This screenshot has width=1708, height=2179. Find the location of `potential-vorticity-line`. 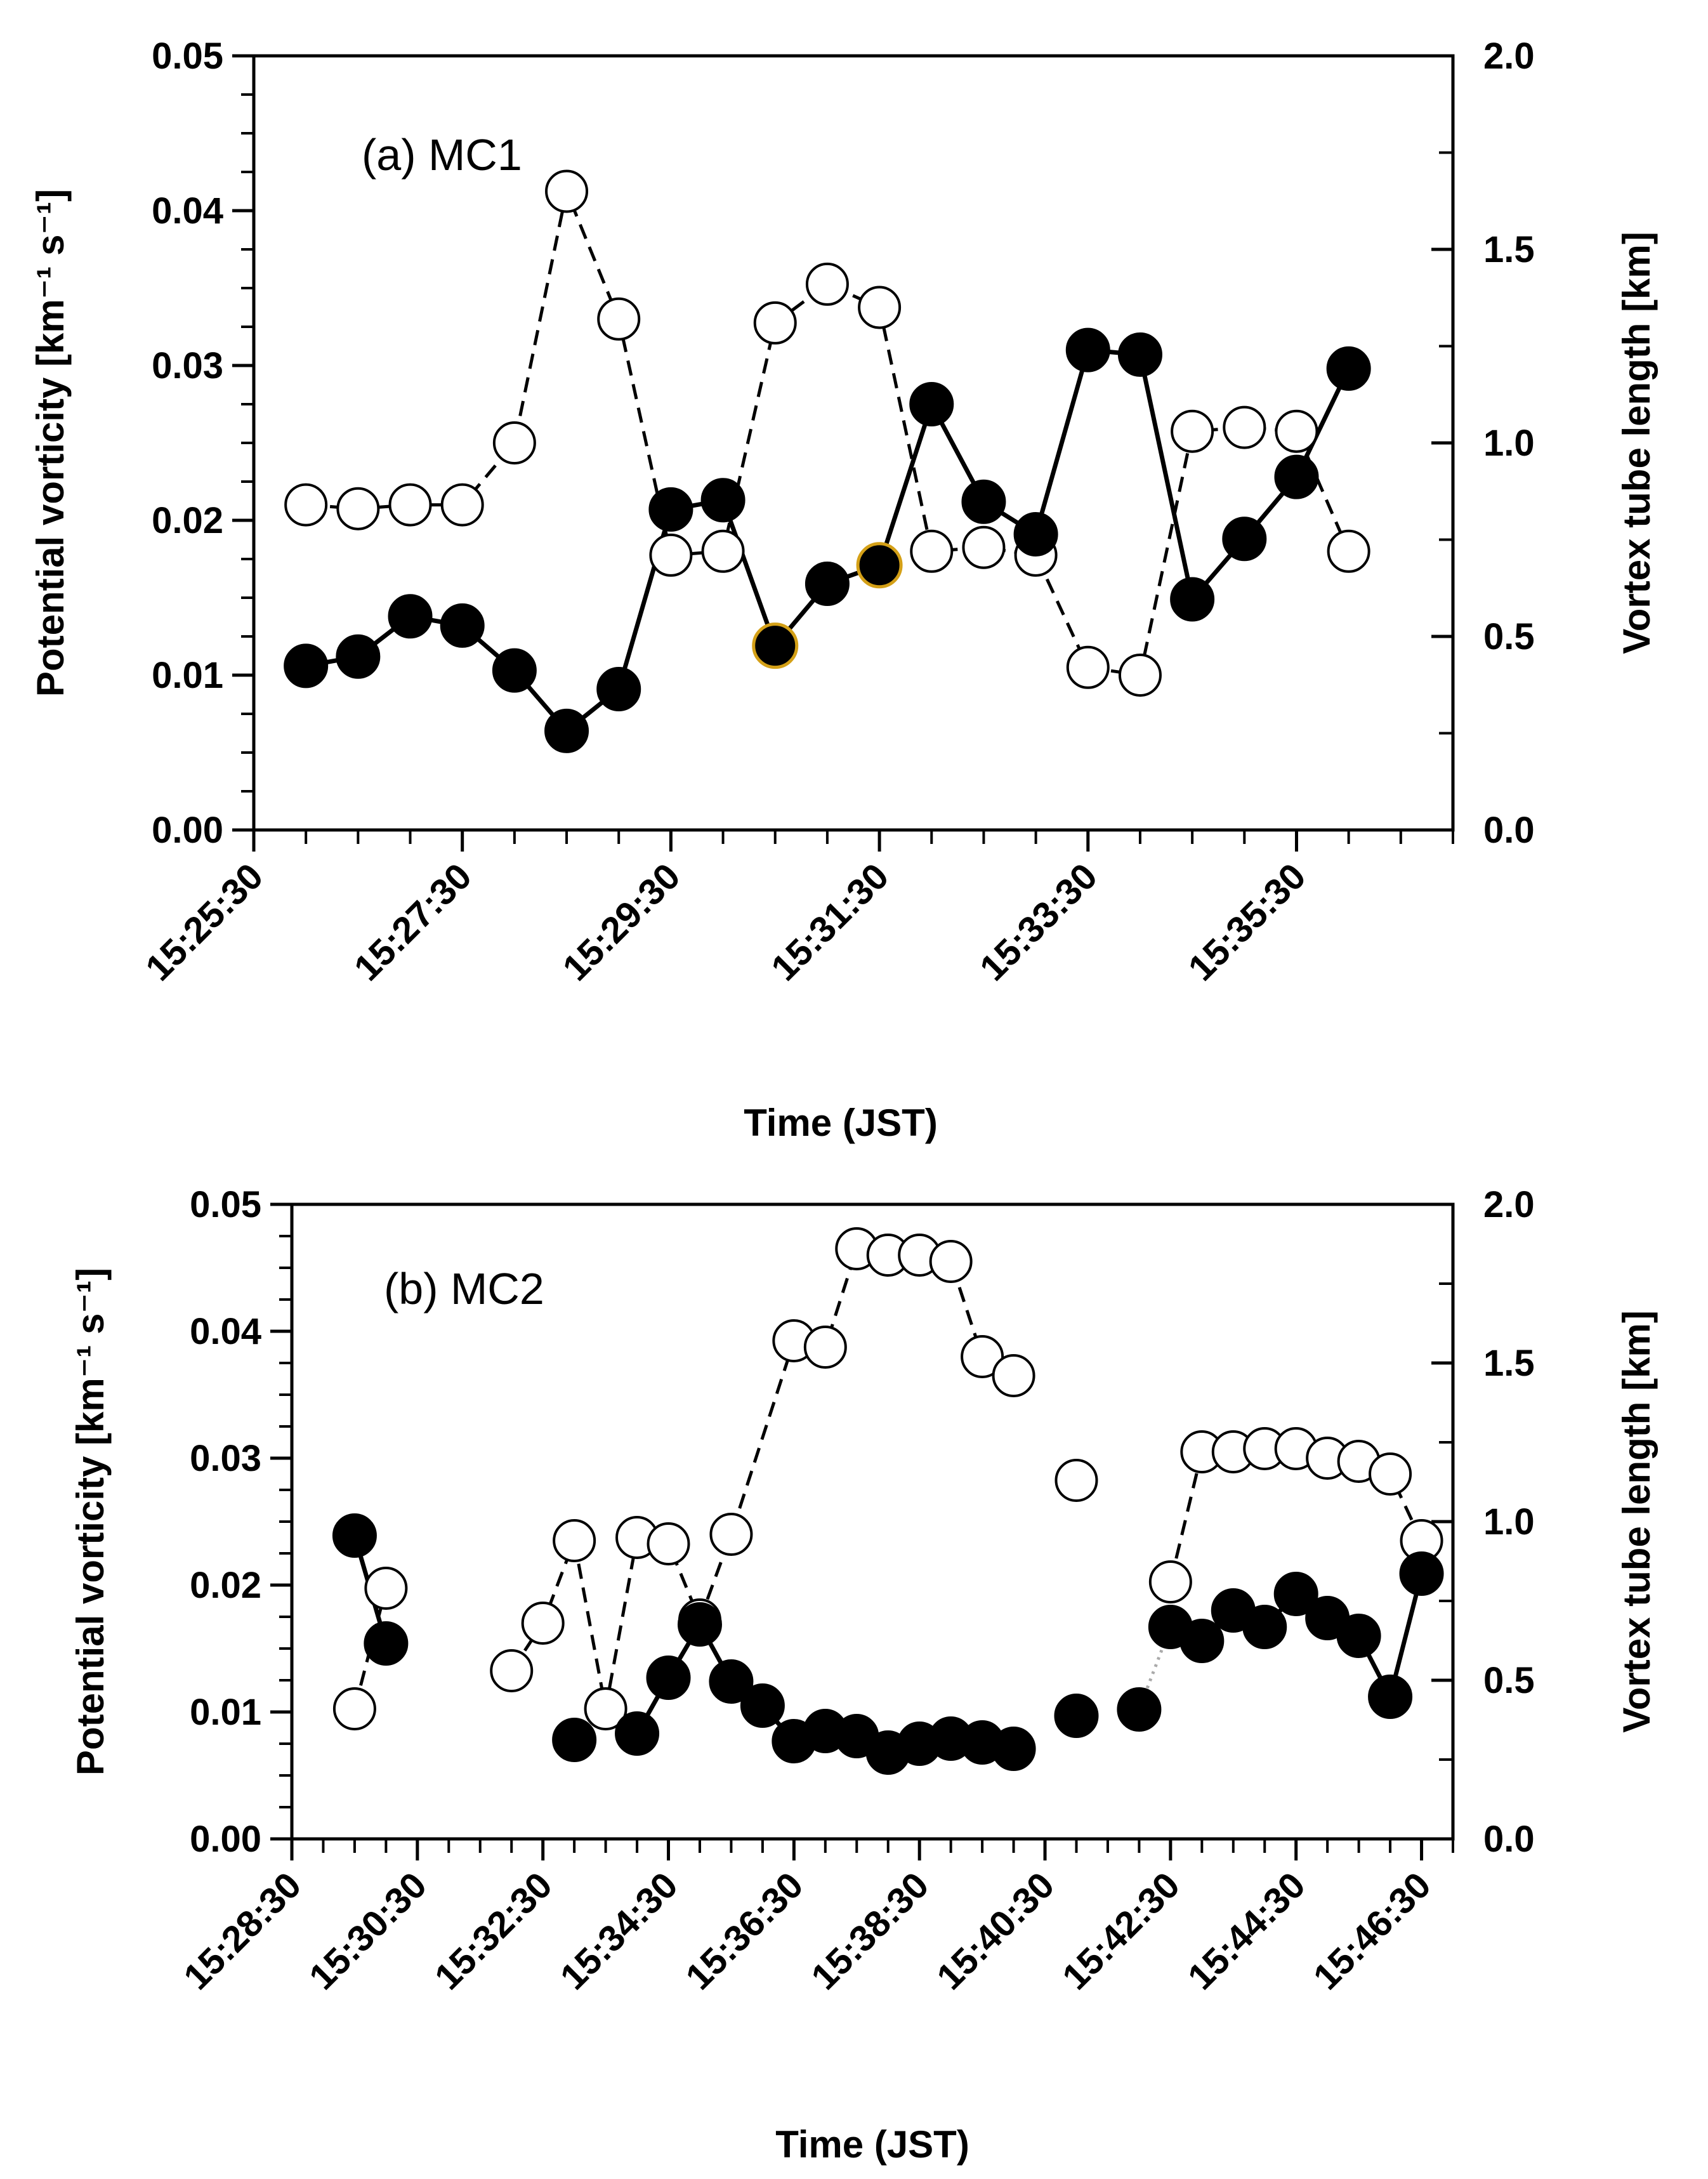

potential-vorticity-line is located at coordinates (828, 540).